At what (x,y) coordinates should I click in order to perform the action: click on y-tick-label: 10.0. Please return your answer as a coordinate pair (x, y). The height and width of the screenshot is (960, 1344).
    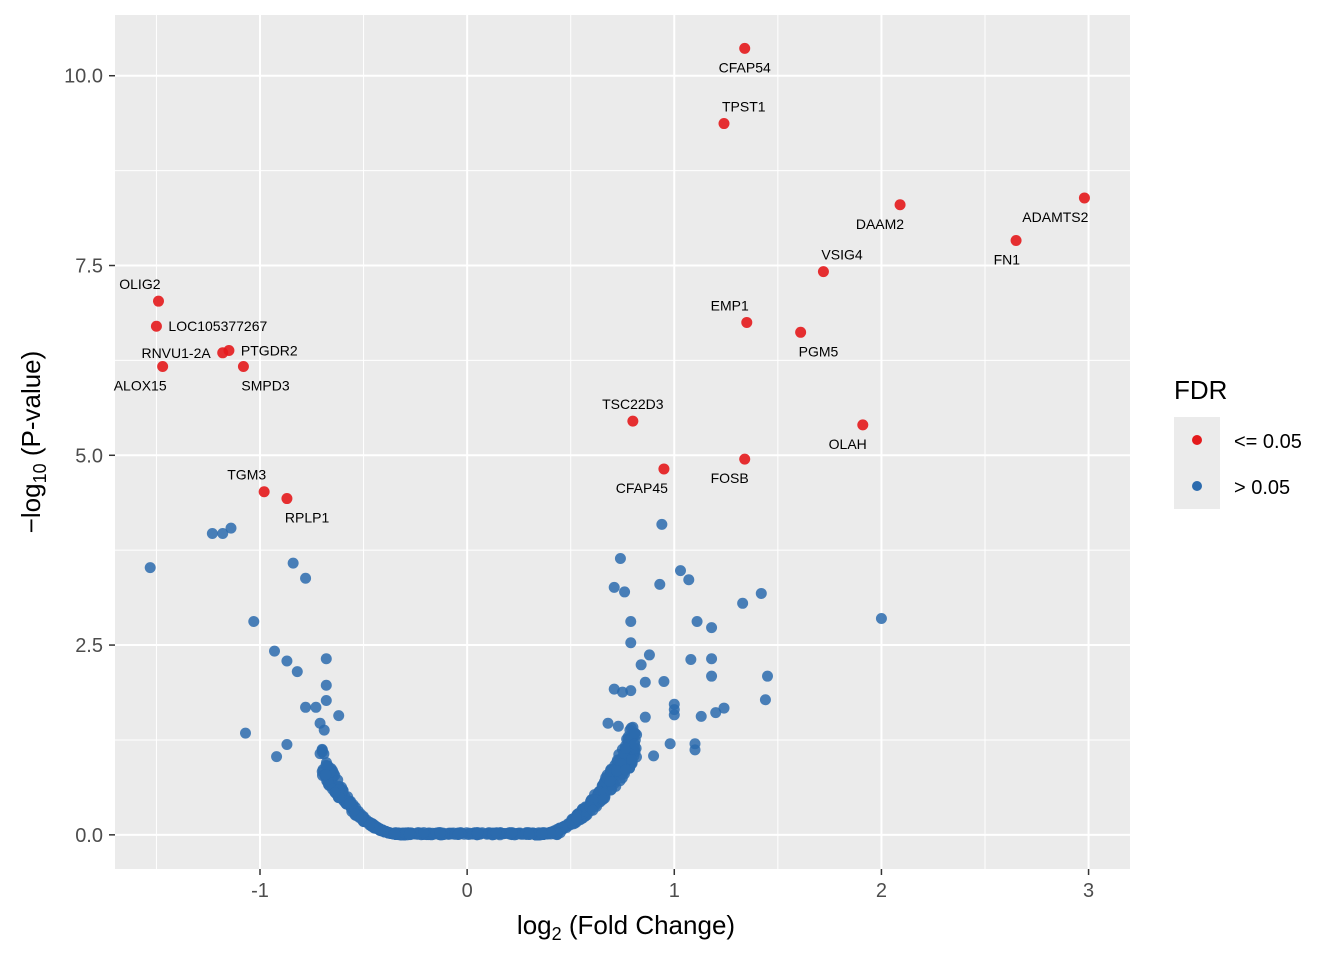
    Looking at the image, I should click on (83, 77).